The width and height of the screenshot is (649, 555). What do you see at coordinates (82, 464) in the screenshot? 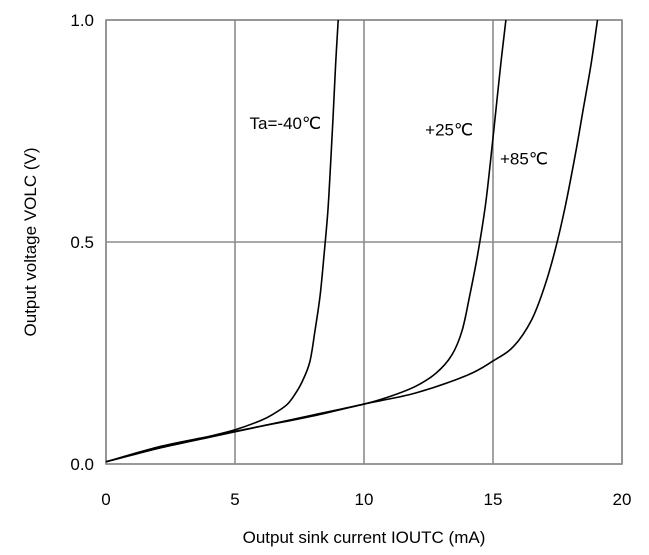
I see `y-tick-label-0: 0.0` at bounding box center [82, 464].